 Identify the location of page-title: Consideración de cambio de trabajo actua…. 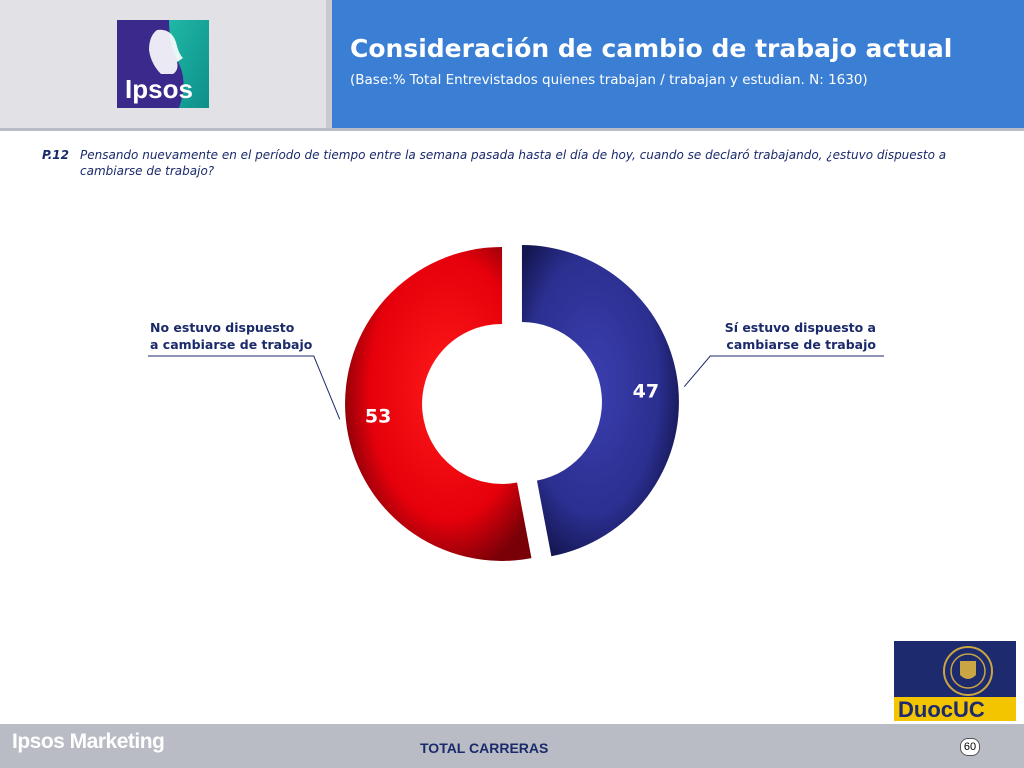
(651, 48).